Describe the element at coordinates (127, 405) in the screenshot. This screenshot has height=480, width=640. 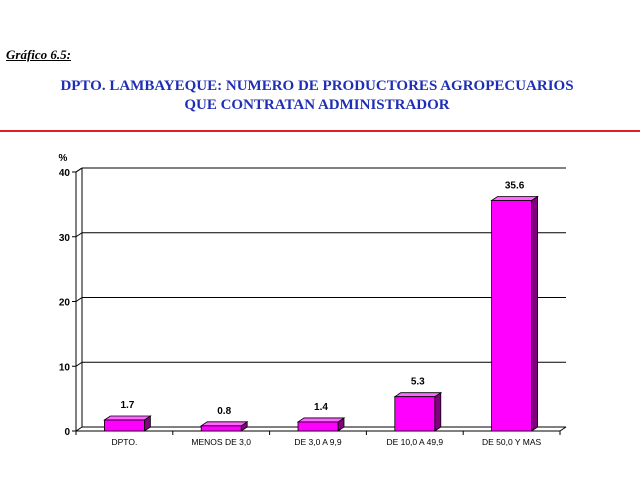
I see `bar-value-label: 1.7` at that location.